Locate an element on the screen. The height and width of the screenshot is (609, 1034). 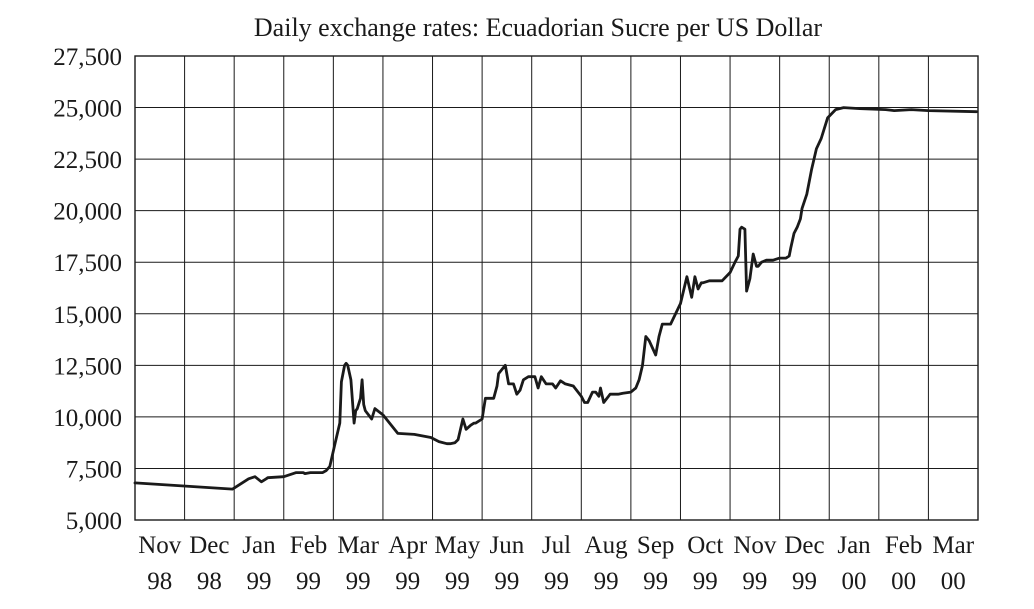
y-tick-label: 10,000 is located at coordinates (87, 418).